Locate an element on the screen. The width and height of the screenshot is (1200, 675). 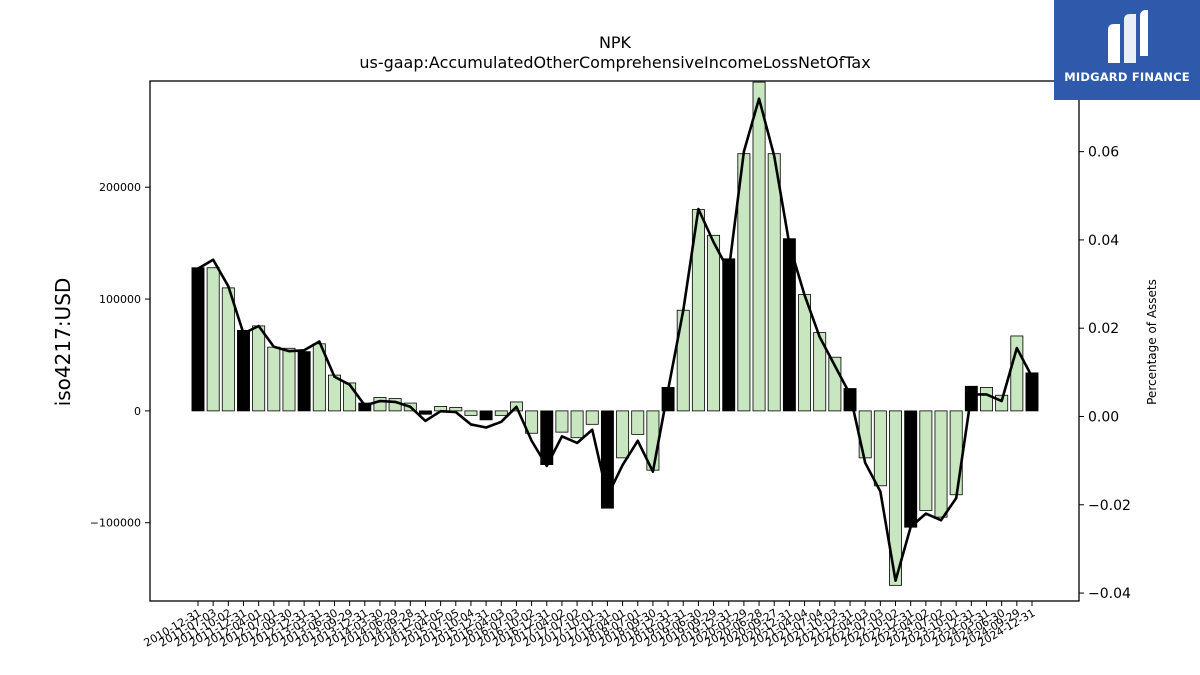
chart-title: NPK is located at coordinates (615, 42).